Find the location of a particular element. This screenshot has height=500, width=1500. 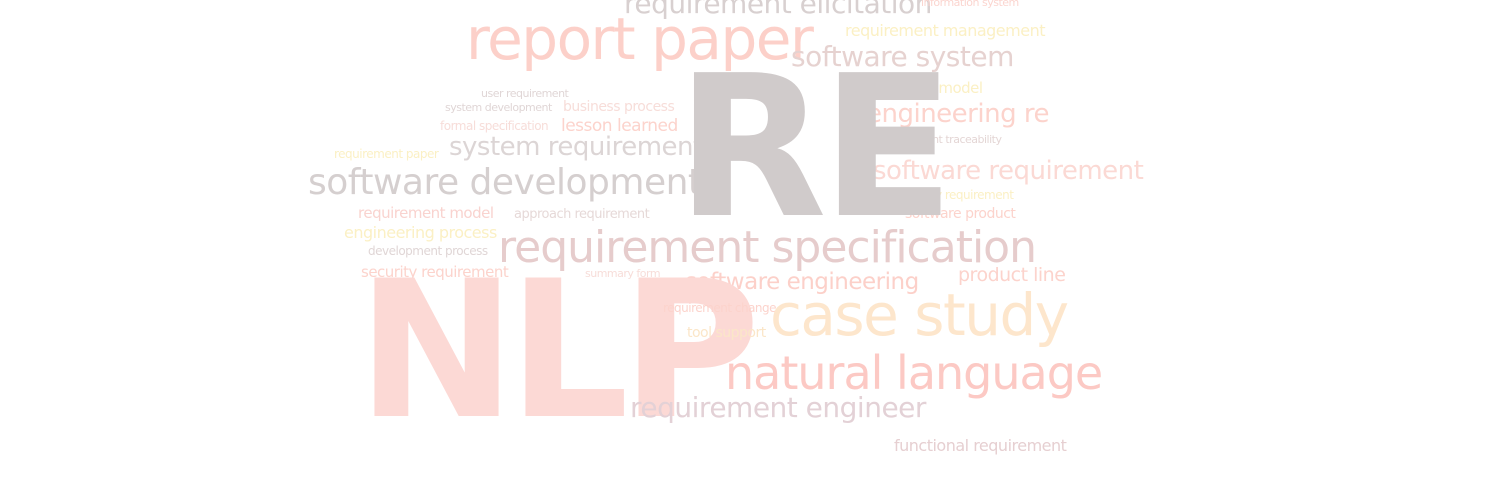

word-system-development: system development is located at coordinates (498, 107).